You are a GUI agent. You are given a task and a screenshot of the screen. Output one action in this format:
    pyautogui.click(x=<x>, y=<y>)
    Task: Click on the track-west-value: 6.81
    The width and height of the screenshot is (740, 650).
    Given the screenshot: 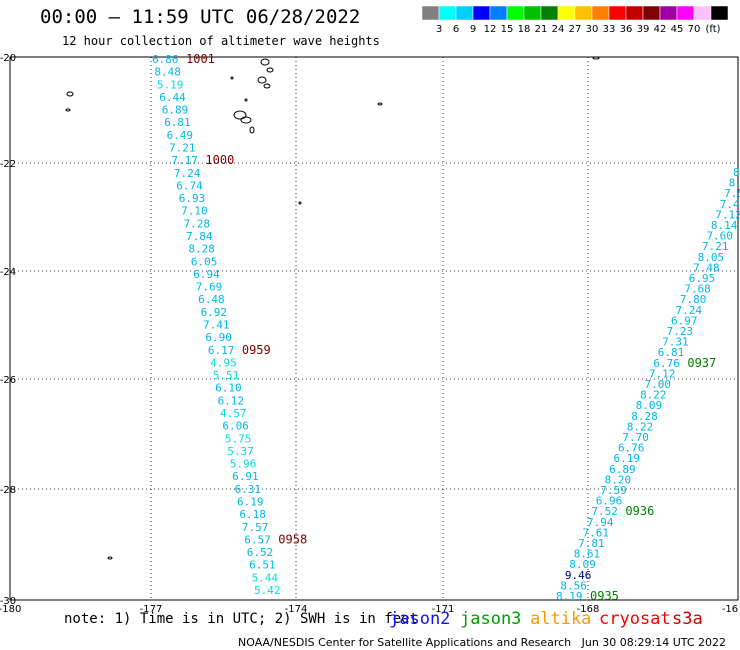 What is the action you would take?
    pyautogui.click(x=177, y=122)
    